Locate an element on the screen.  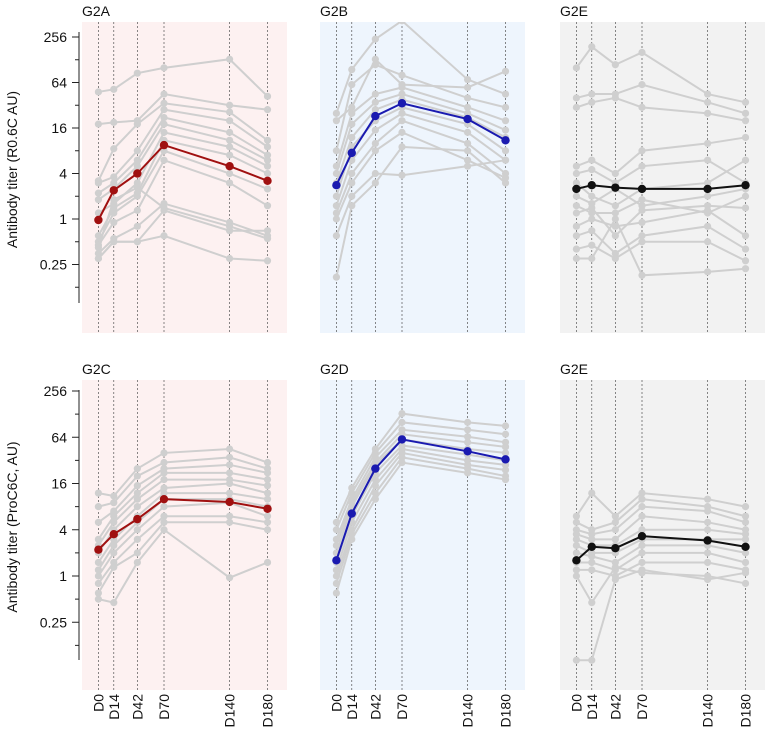
x-tick-label: D180 is located at coordinates (268, 711).